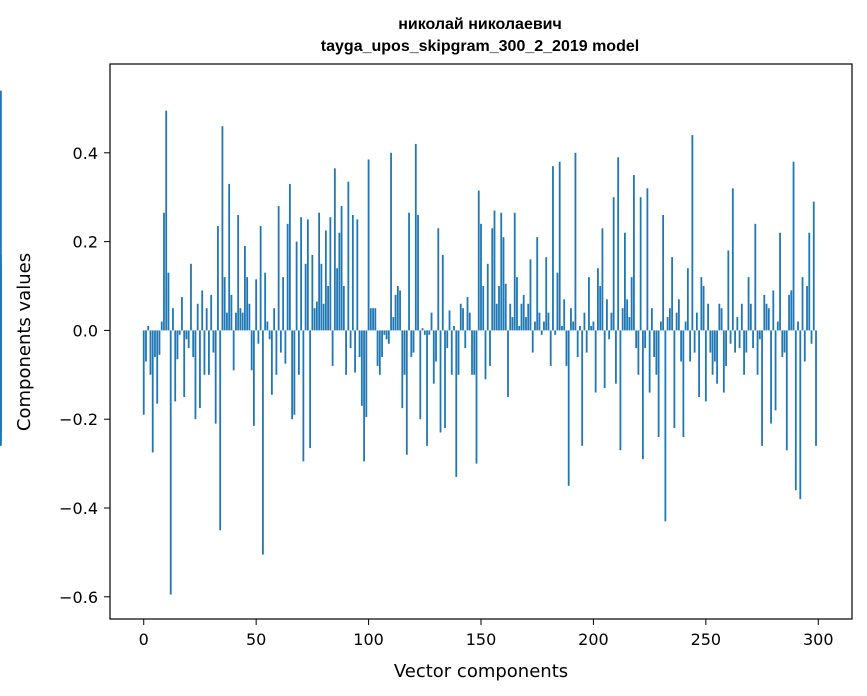 The image size is (867, 696). What do you see at coordinates (78, 508) in the screenshot?
I see `y-tick-label-1: −0.4` at bounding box center [78, 508].